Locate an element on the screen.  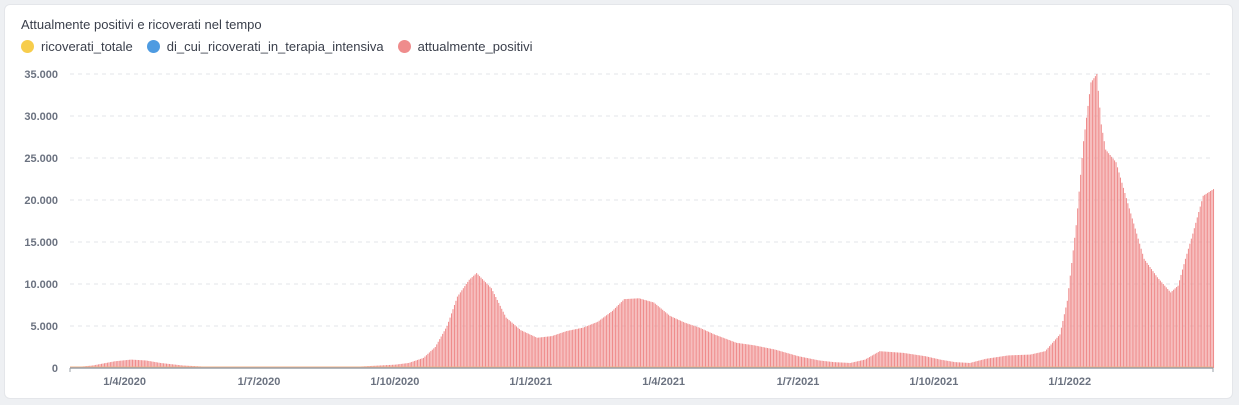
legend-item-terapia-intensiva: di_cui_ricoverati_in_terapia_intensiva is located at coordinates (265, 46).